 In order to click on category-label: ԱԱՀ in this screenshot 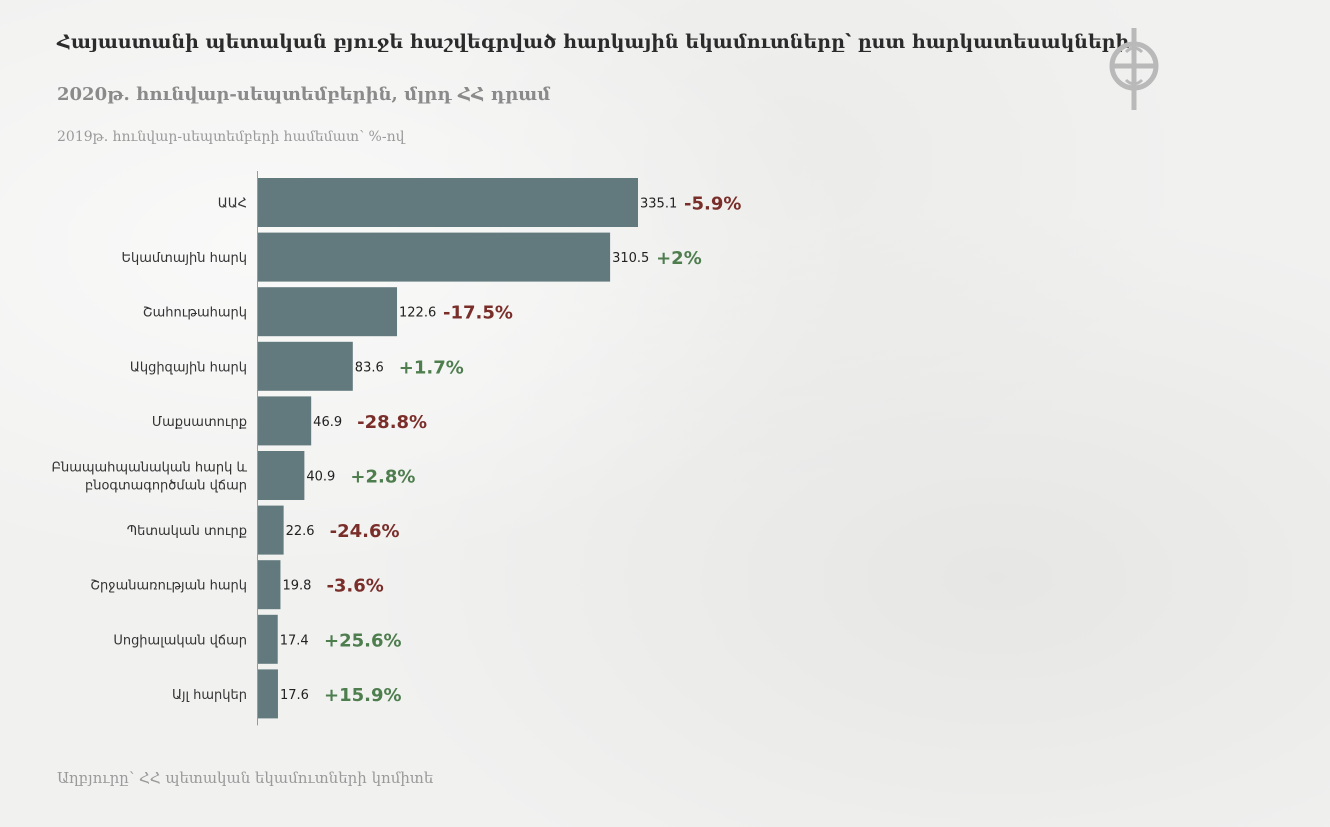, I will do `click(232, 204)`.